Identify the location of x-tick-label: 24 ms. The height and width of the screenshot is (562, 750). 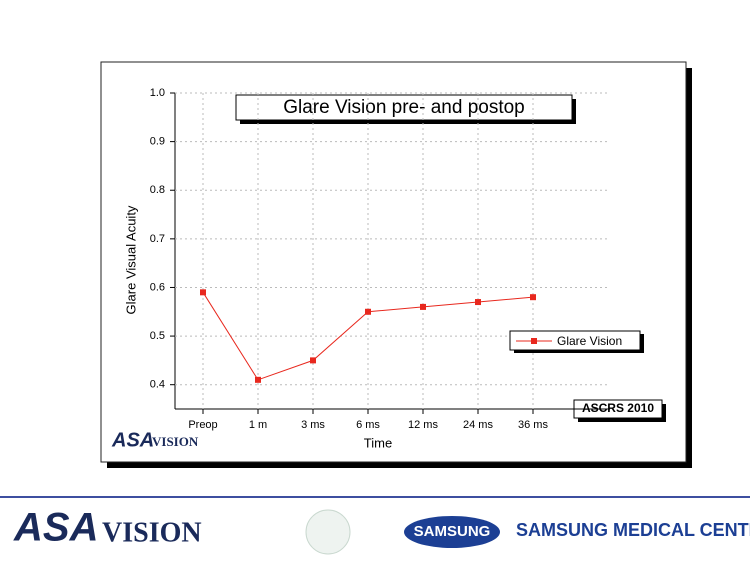
(478, 425).